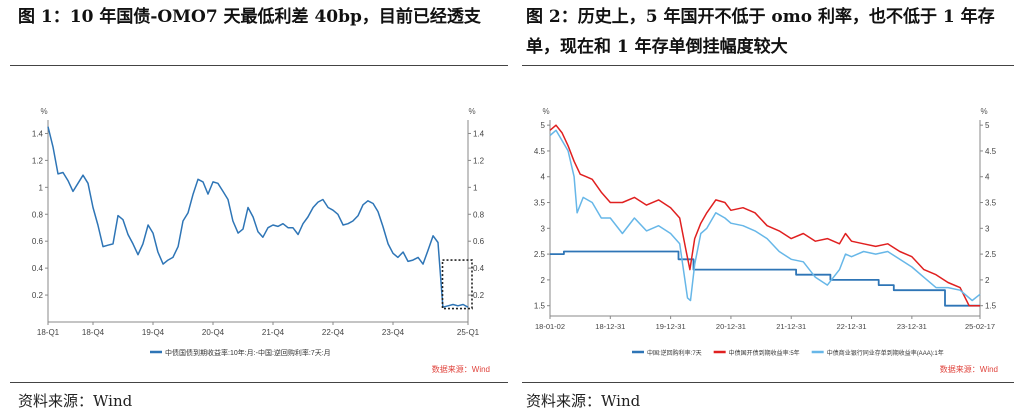  I want to click on y-tick-label-right: 0.2, so click(479, 295).